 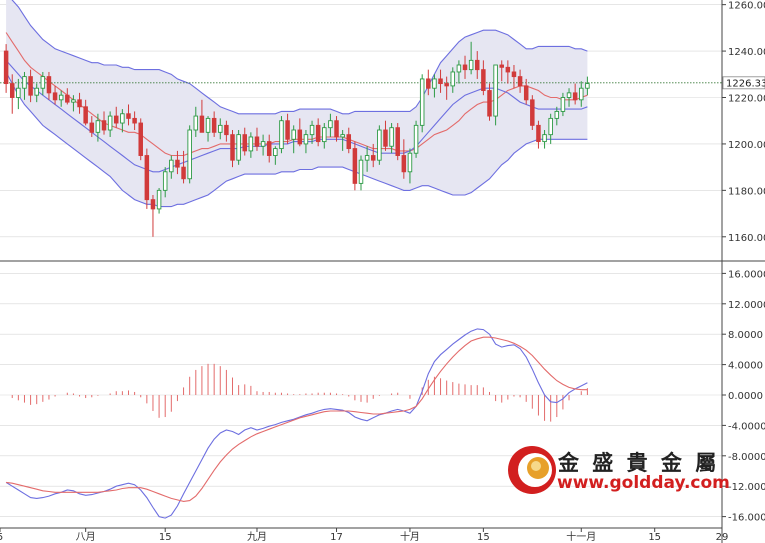 I want to click on brand-name-chinese: 金 盛 貴 金 屬, so click(x=638, y=463).